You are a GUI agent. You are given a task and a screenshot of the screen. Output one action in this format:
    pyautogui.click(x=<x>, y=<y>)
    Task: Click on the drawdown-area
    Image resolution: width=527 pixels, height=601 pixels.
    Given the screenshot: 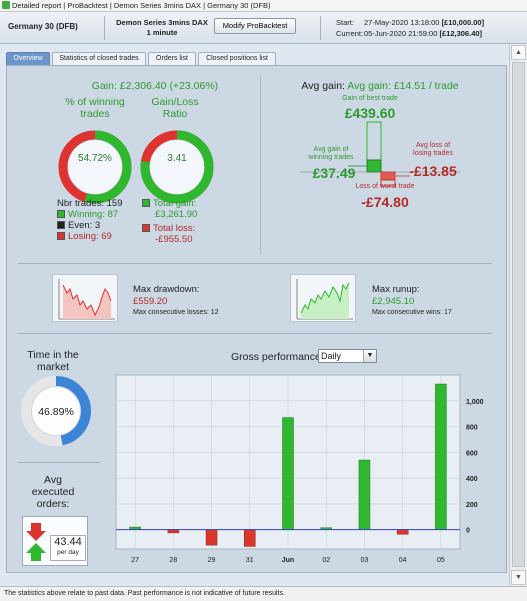 What is the action you would take?
    pyautogui.click(x=87, y=302)
    